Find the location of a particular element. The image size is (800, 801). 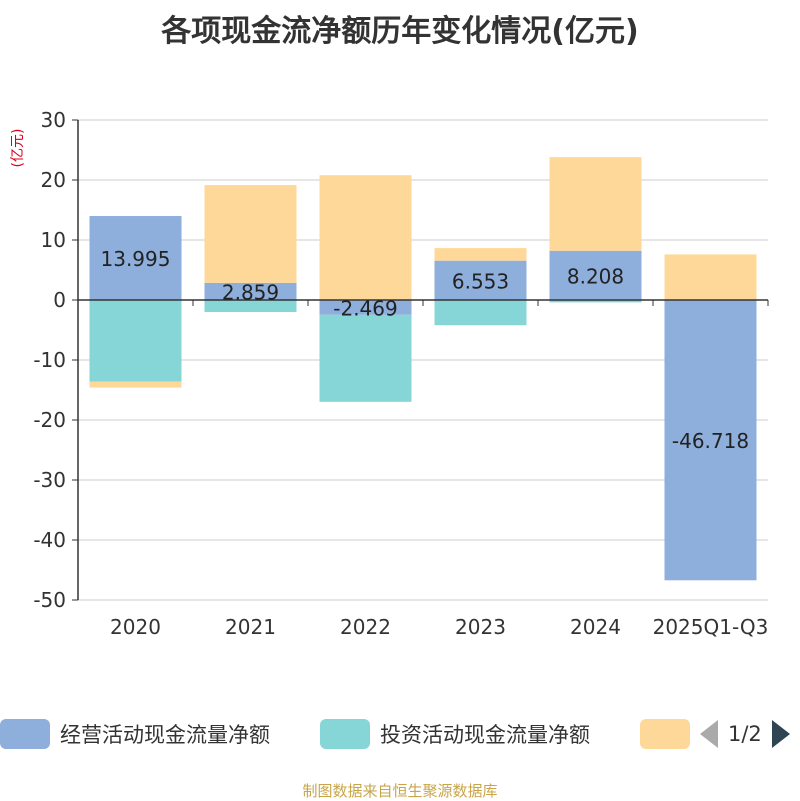

x-tick-label: 2020 is located at coordinates (135, 627).